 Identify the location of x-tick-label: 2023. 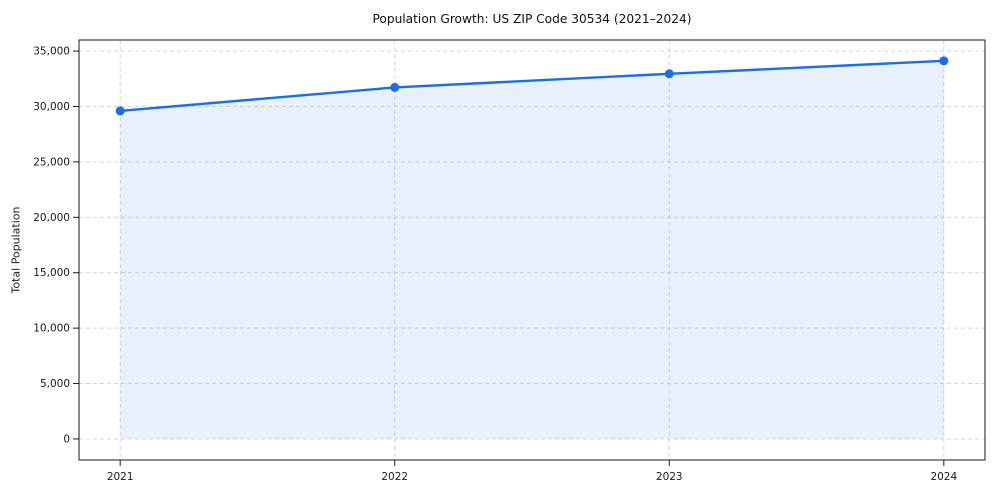
(669, 477).